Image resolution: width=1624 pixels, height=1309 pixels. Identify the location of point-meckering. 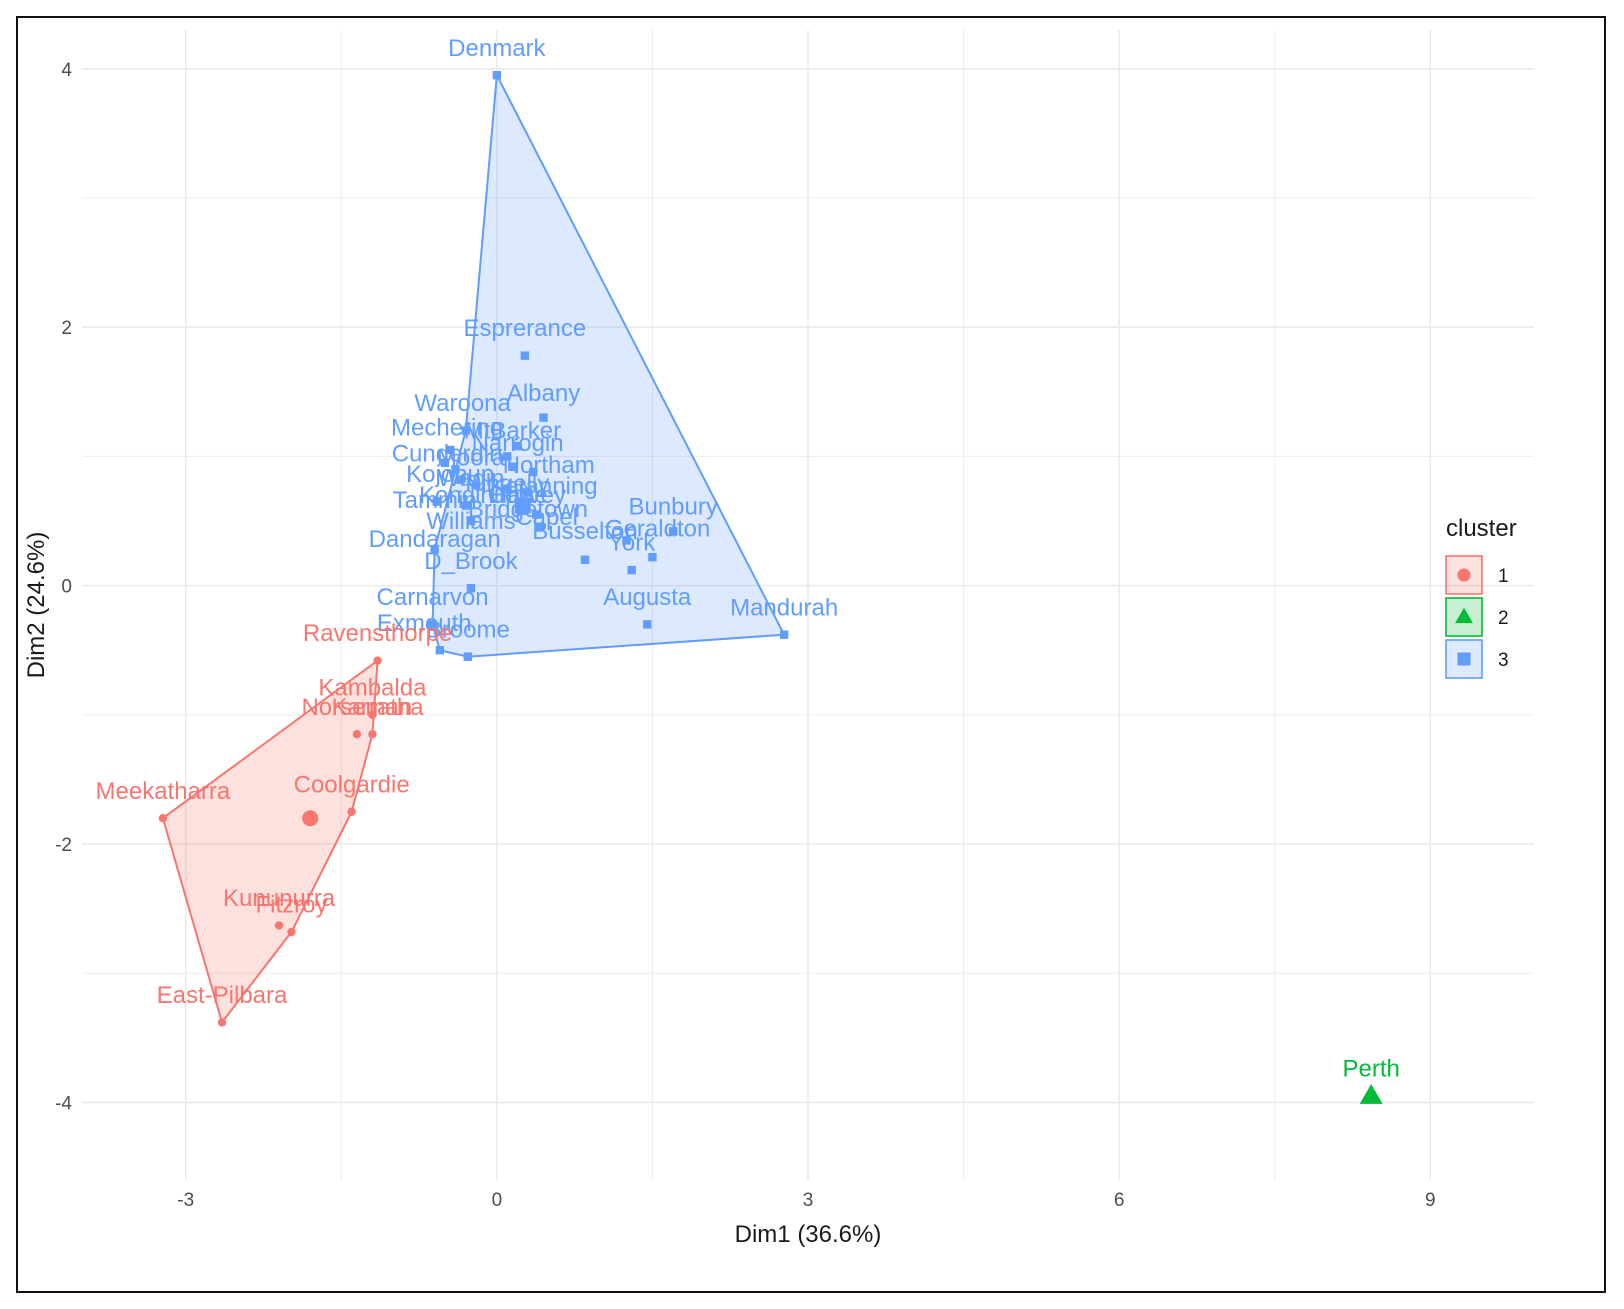
(450, 450).